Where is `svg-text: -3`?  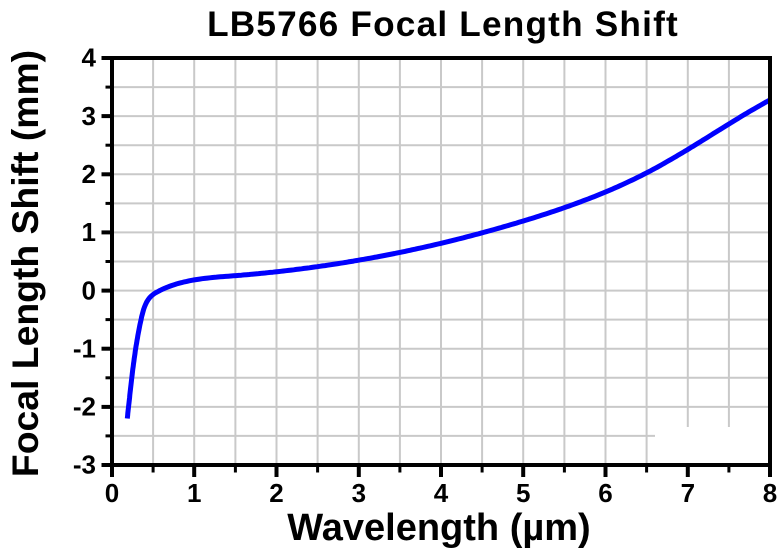
svg-text: -3 is located at coordinates (84, 465).